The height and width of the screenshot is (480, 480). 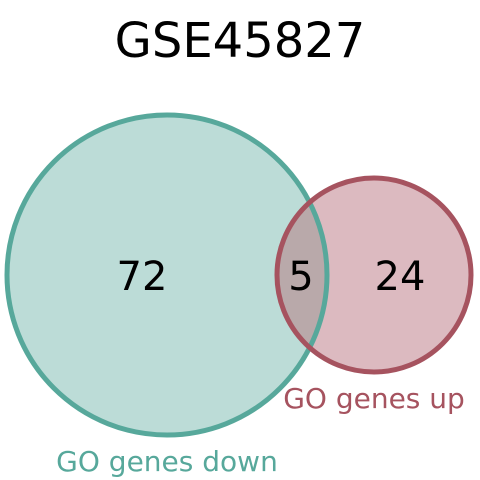 What do you see at coordinates (300, 277) in the screenshot?
I see `count-intersection: 5` at bounding box center [300, 277].